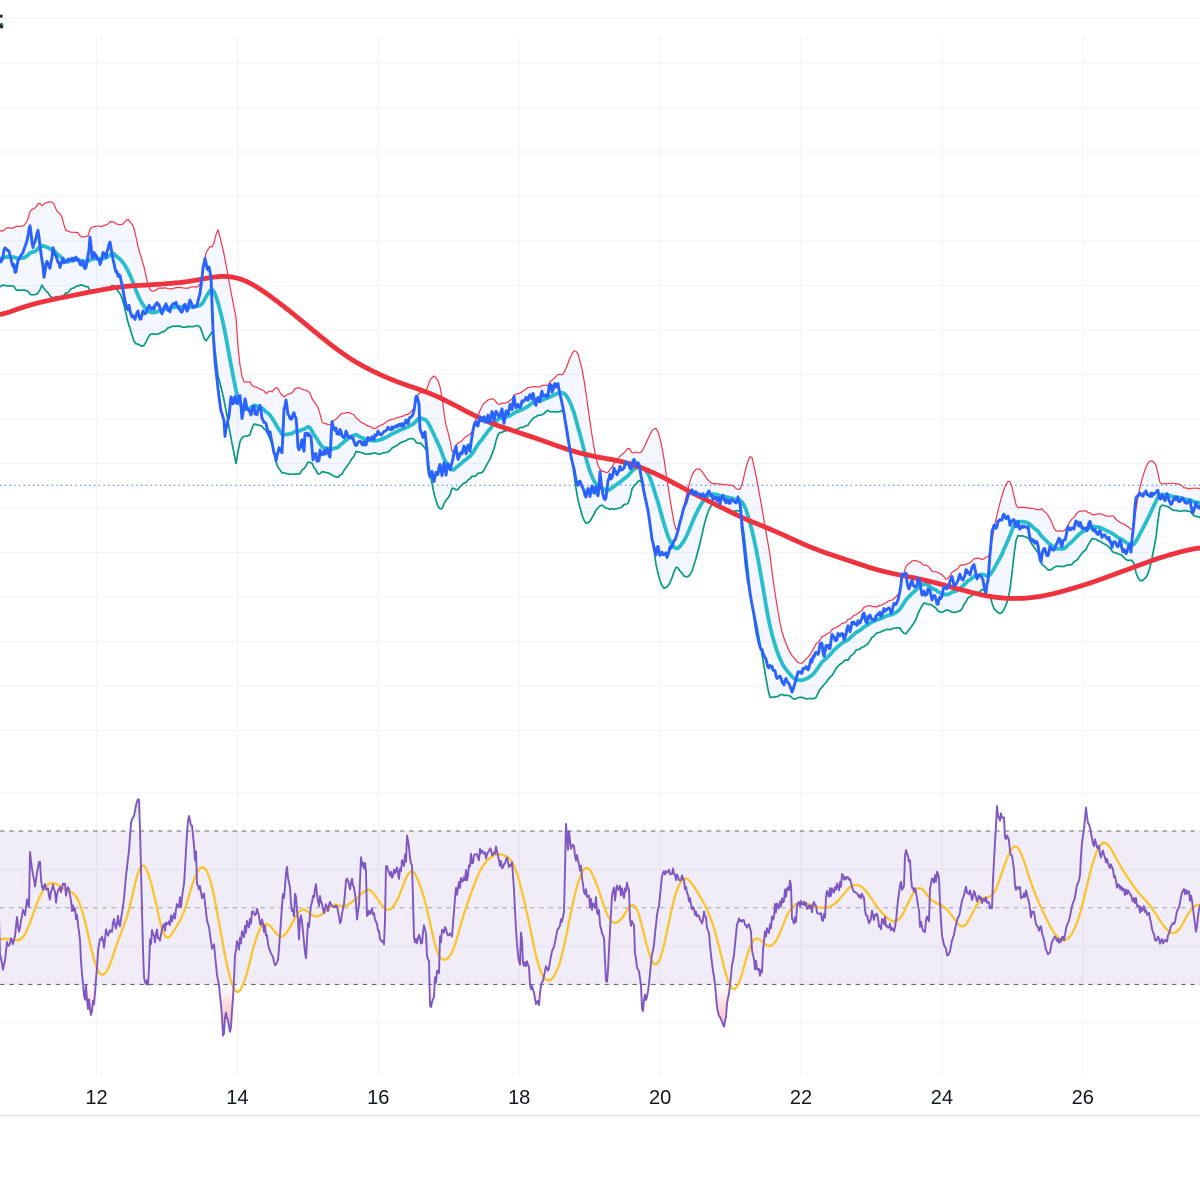 The image size is (1200, 1200). What do you see at coordinates (942, 1098) in the screenshot?
I see `svg-text: 24` at bounding box center [942, 1098].